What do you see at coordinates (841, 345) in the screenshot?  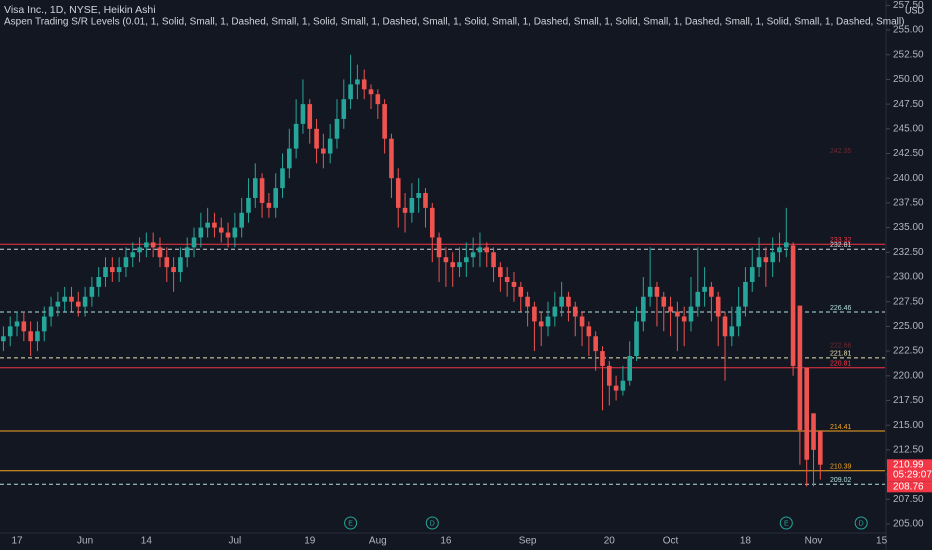 I see `sr-level-label: 222.66` at bounding box center [841, 345].